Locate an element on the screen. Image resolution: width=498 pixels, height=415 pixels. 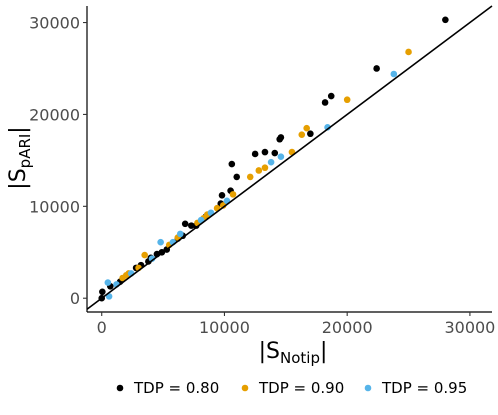
legend: TDP = 0.80 TDP = 0.90 TDP = 0.95 is located at coordinates (291, 388).